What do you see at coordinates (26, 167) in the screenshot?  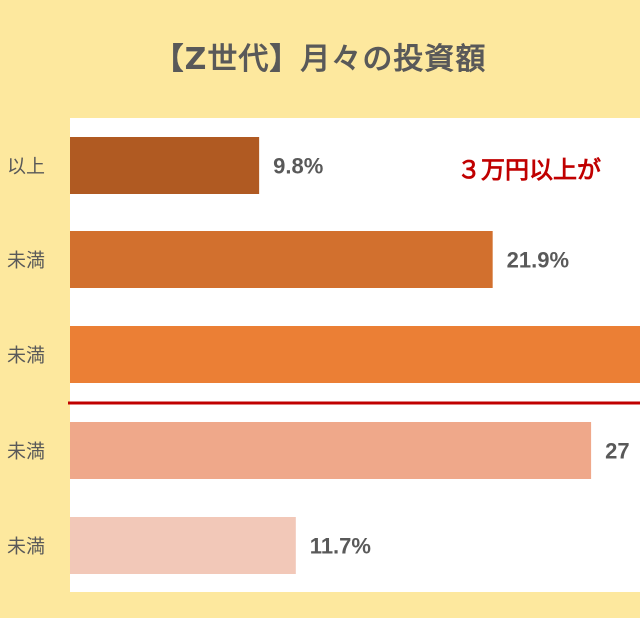 I see `category-label: 以上` at bounding box center [26, 167].